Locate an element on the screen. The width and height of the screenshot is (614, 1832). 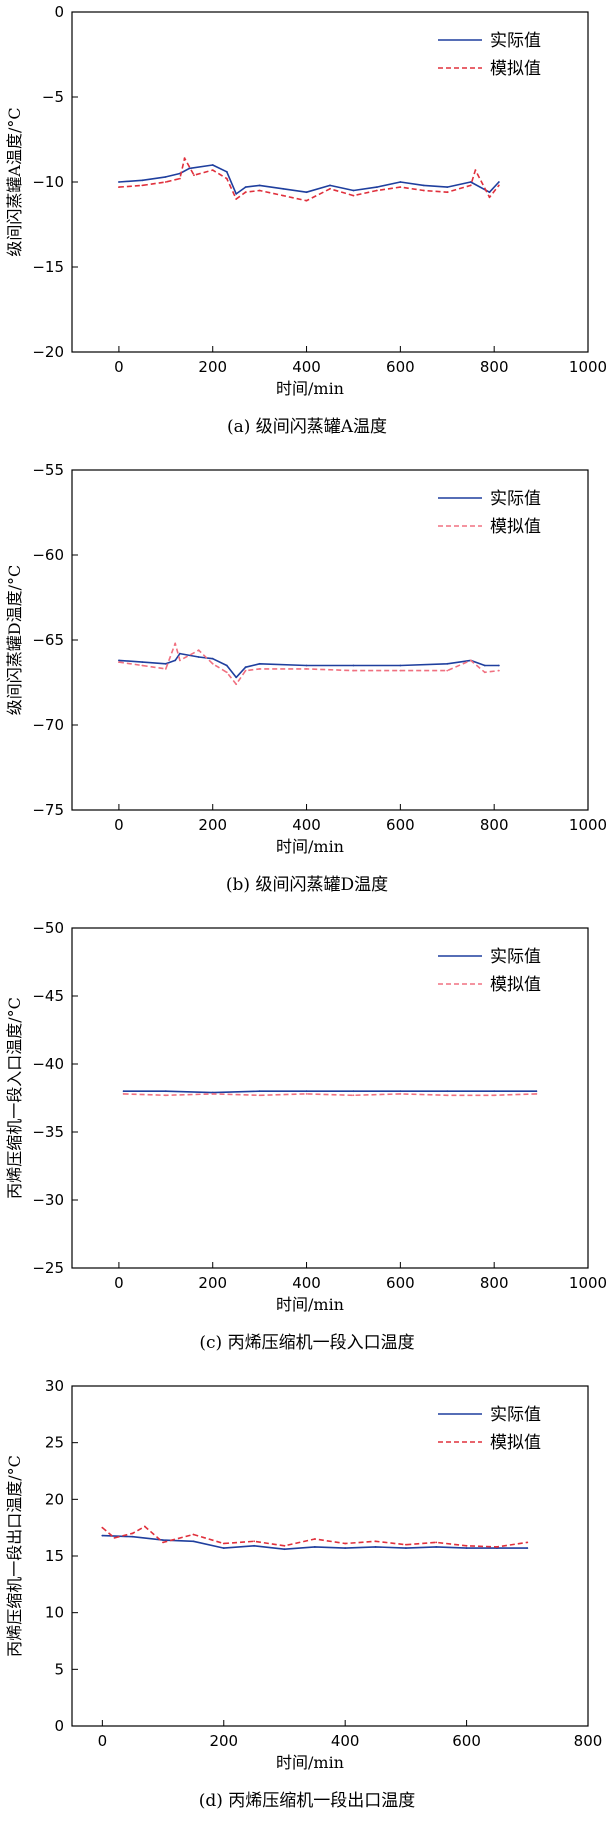
caption-b: (b) 级间闪蒸罐D温度 is located at coordinates (307, 885).